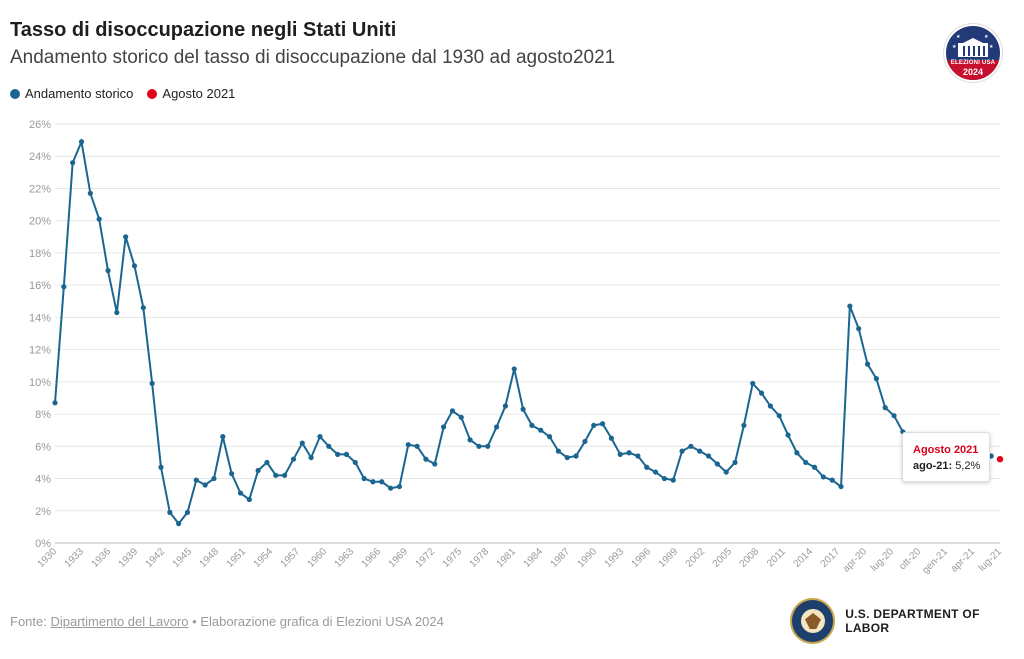  I want to click on highlight-point-august-2021, so click(1000, 459).